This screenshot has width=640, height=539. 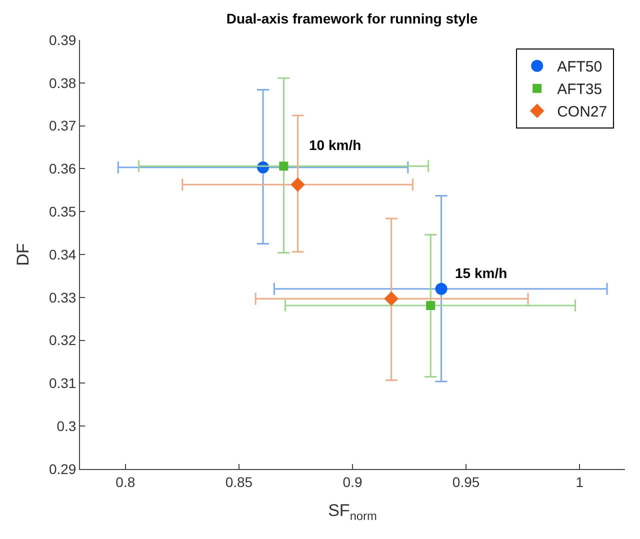 What do you see at coordinates (62, 82) in the screenshot?
I see `y-tick-label: 0.38` at bounding box center [62, 82].